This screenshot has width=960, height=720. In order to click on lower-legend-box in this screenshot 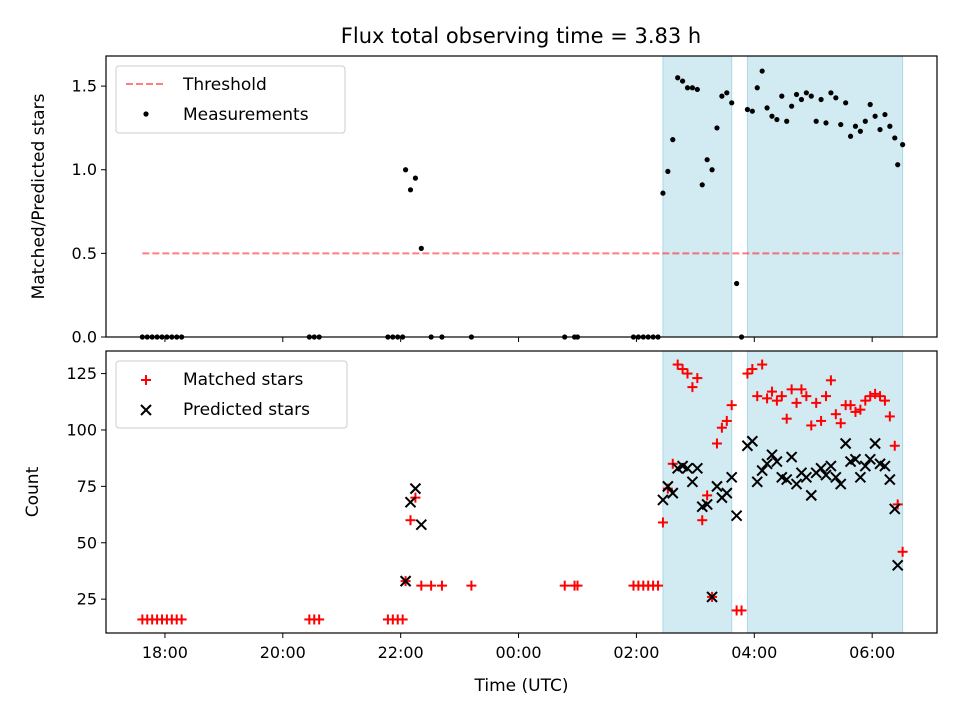, I will do `click(231, 394)`.